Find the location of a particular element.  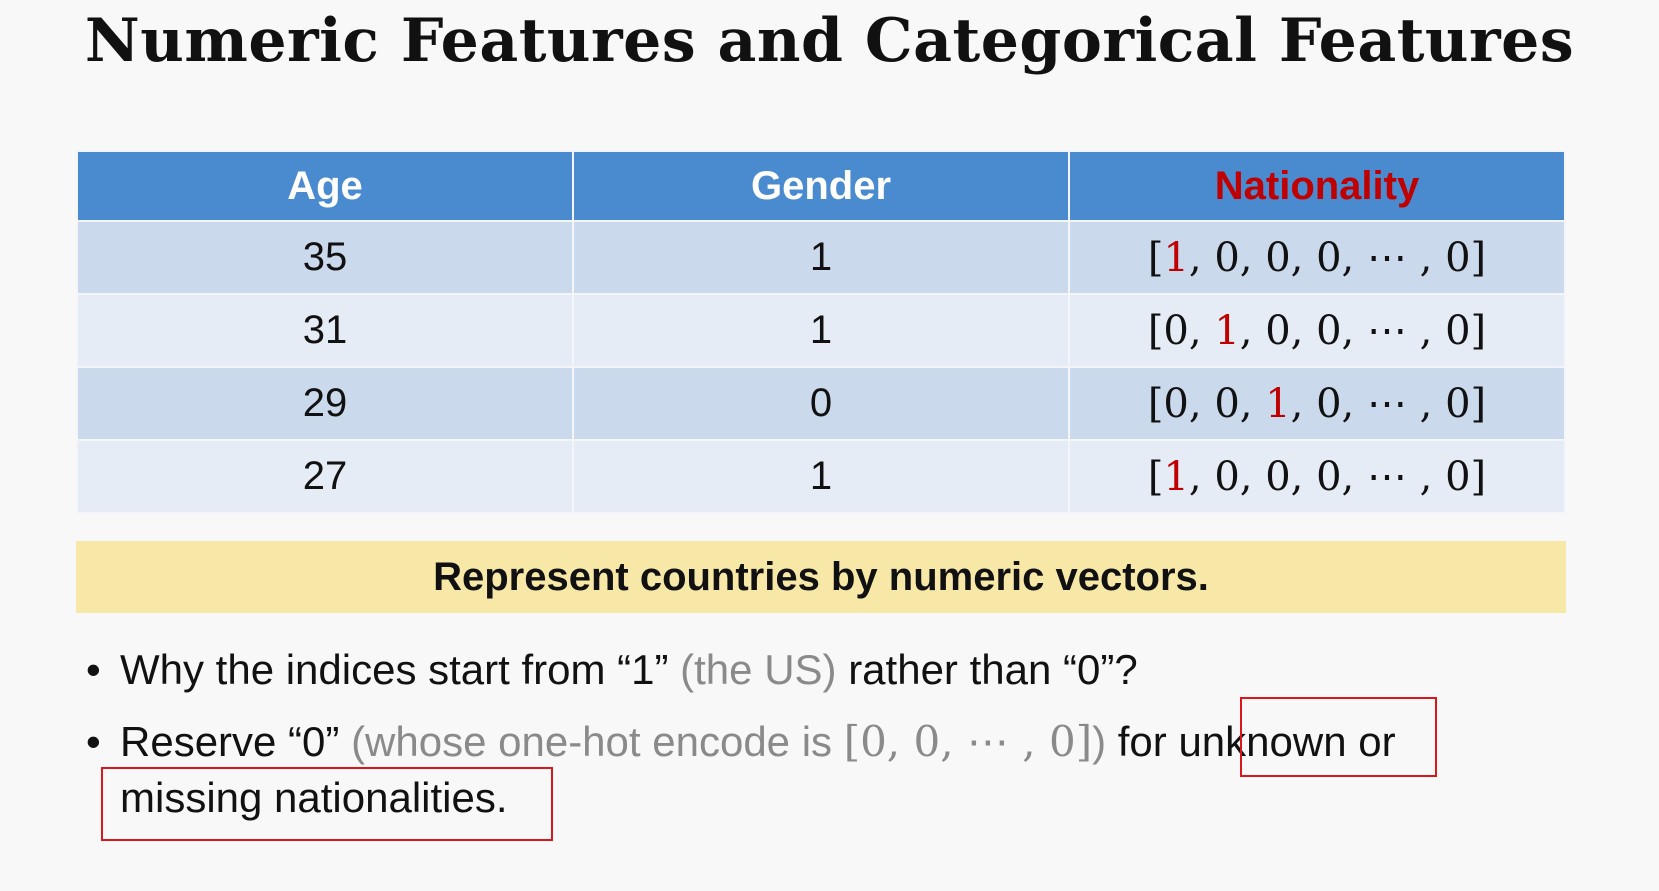

bullet-text-continued: missing nationalities. is located at coordinates (314, 797).